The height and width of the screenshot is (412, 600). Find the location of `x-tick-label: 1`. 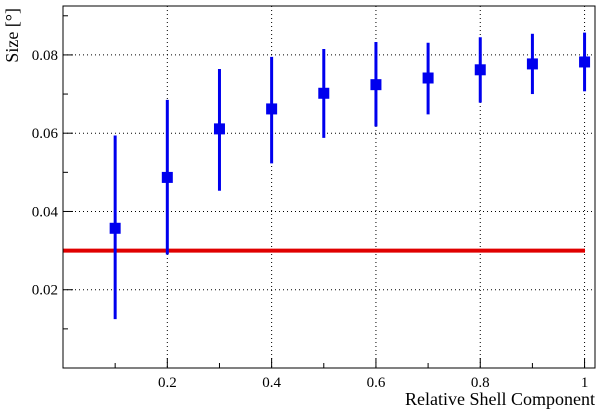

x-tick-label: 1 is located at coordinates (585, 383).